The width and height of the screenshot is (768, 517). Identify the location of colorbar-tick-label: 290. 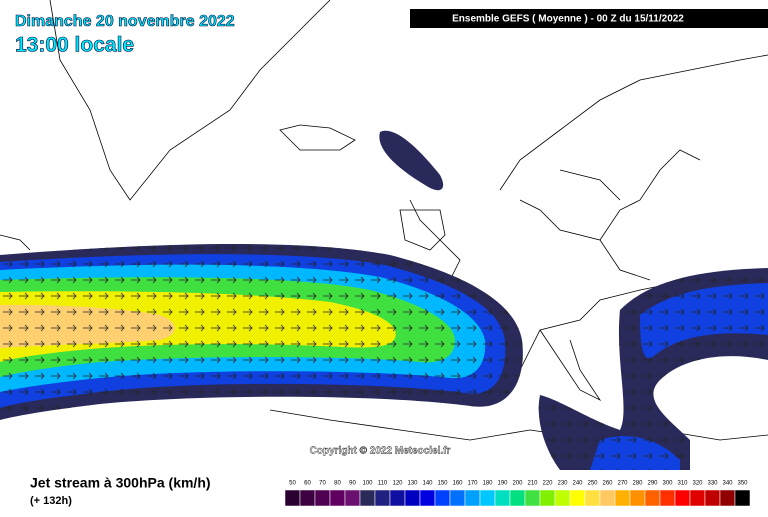
(652, 484).